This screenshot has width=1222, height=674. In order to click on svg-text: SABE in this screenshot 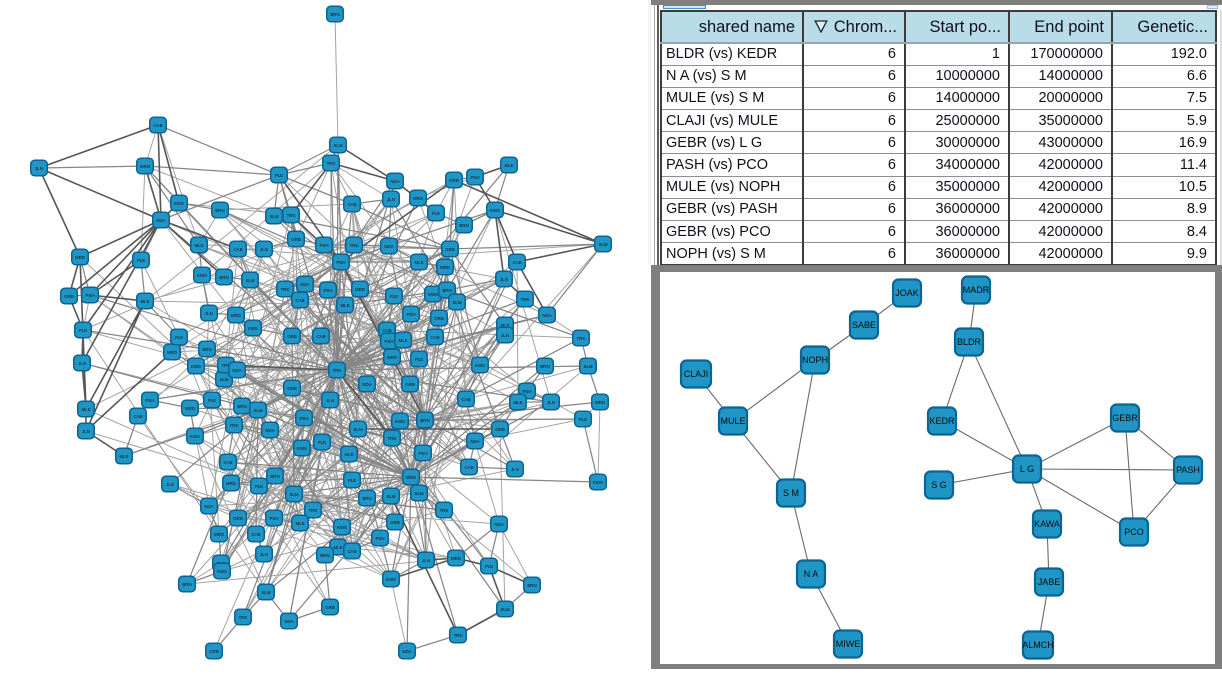, I will do `click(864, 325)`.